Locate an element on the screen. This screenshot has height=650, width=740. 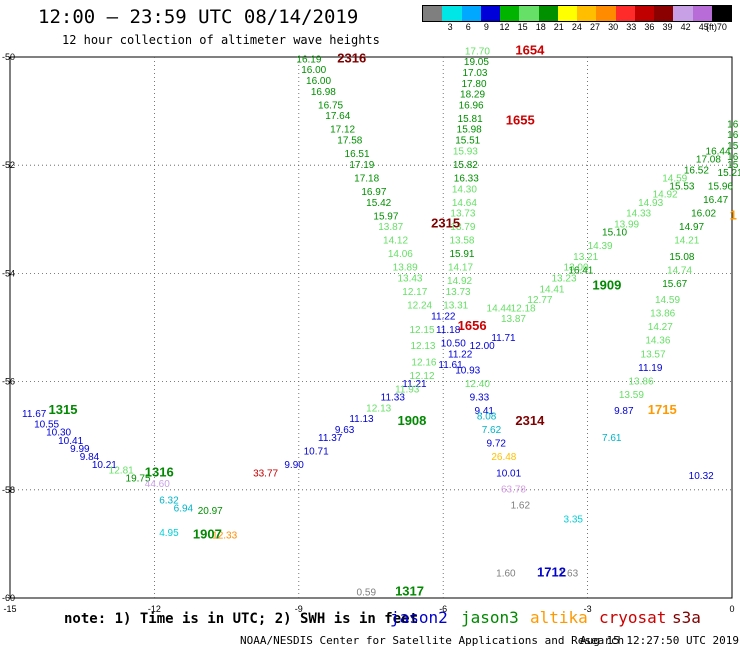
wave-height-label: 10.41 is located at coordinates (70, 441).